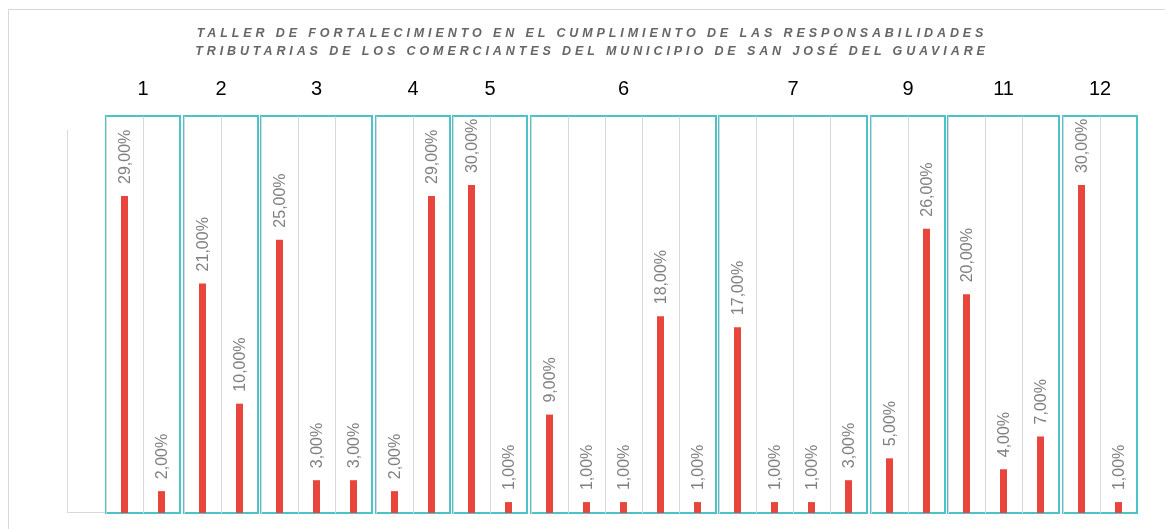  What do you see at coordinates (238, 364) in the screenshot?
I see `data-label: 10,00%` at bounding box center [238, 364].